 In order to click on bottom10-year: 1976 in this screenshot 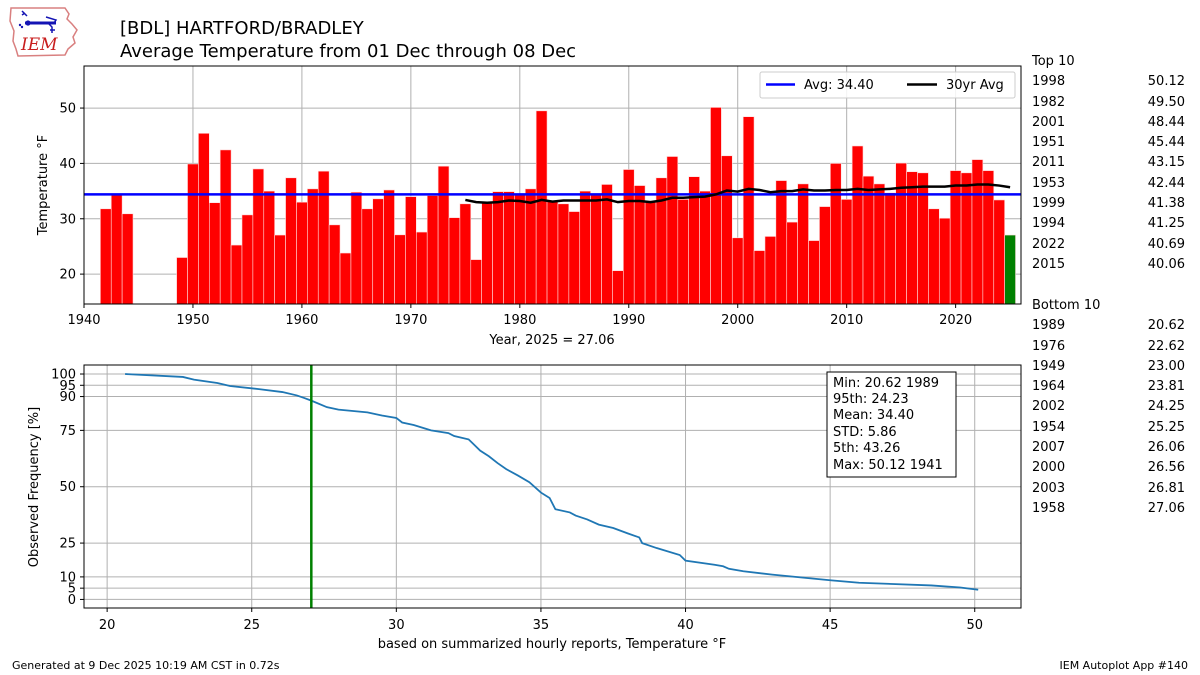, I will do `click(1049, 346)`.